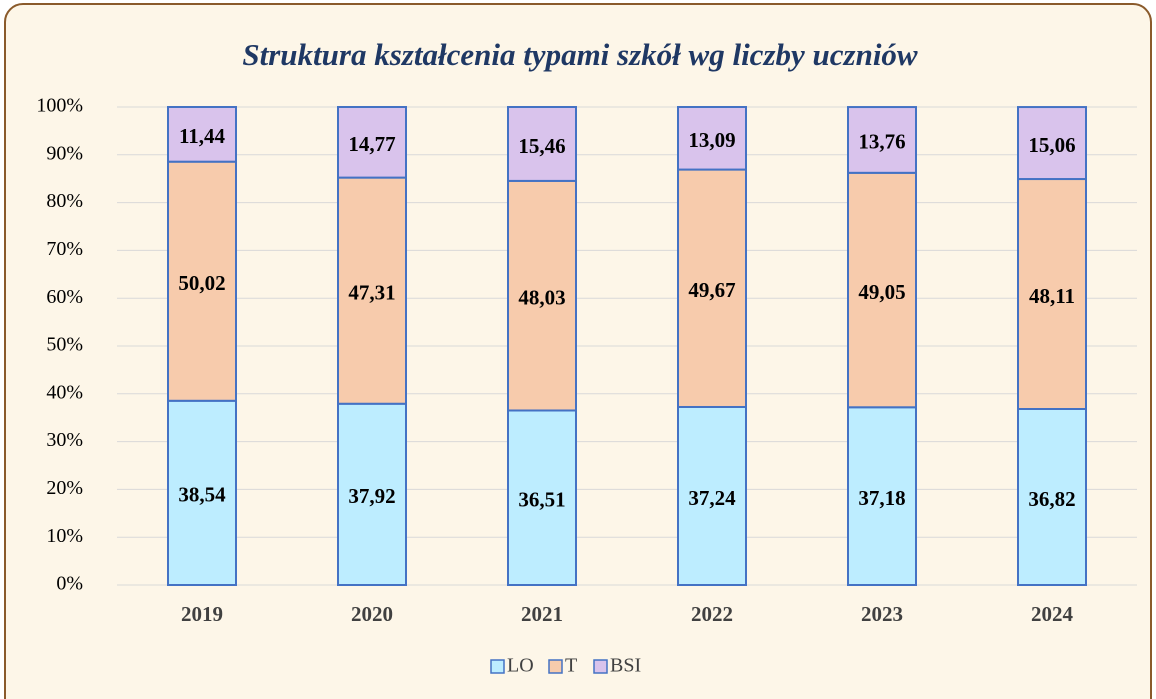 The height and width of the screenshot is (699, 1156). I want to click on legend-label: T, so click(571, 666).